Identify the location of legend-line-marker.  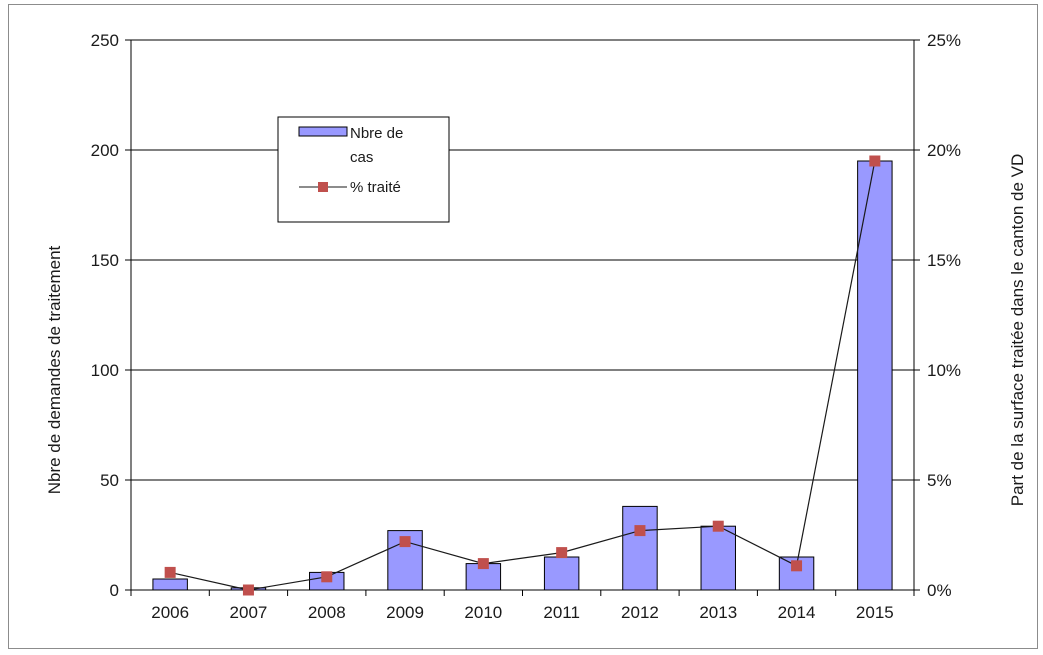
(323, 187).